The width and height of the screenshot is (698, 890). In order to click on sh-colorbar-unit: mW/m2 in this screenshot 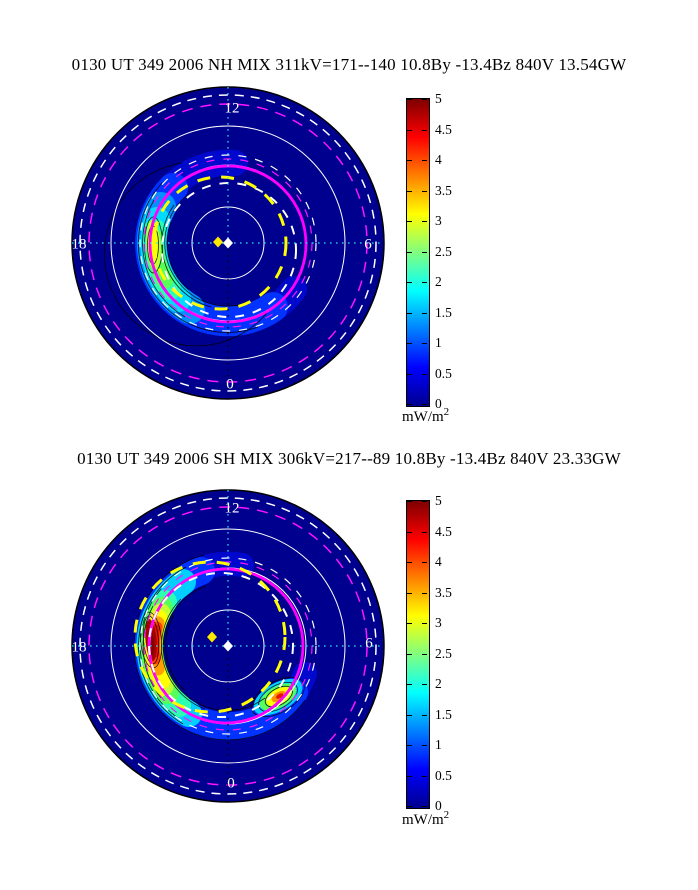, I will do `click(425, 819)`.